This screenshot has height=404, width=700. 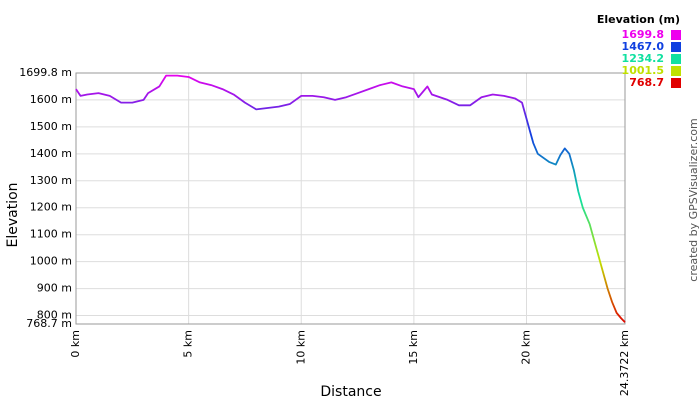 I want to click on legend-title: Elevation (m), so click(x=638, y=19).